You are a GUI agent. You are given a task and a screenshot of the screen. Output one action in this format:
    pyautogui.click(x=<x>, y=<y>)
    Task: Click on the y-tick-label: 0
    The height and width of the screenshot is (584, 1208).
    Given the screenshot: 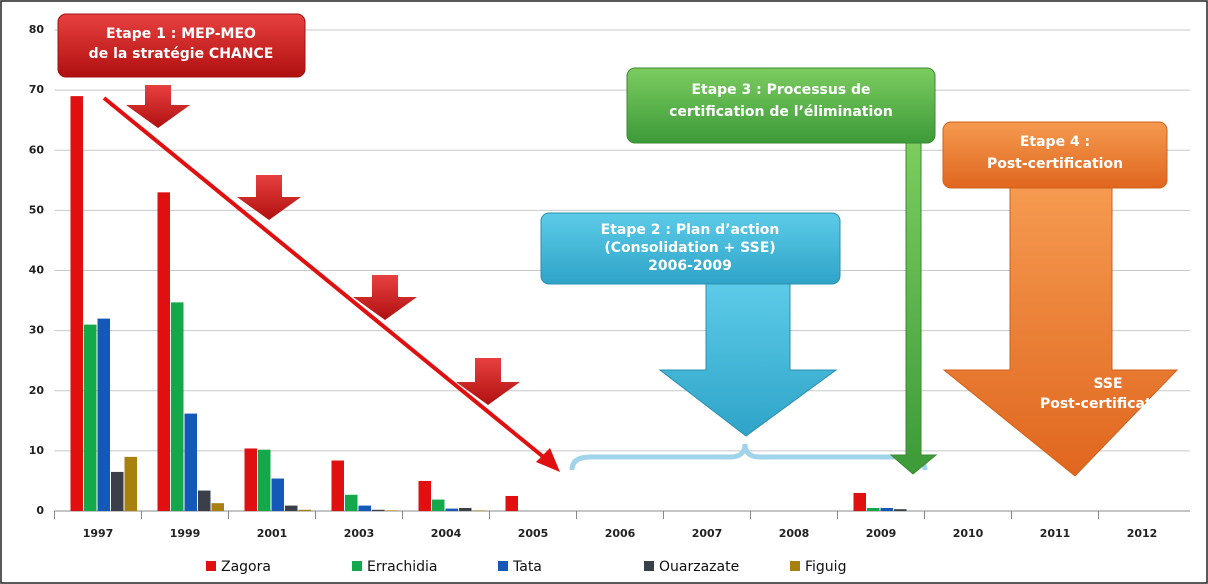 What is the action you would take?
    pyautogui.click(x=40, y=510)
    